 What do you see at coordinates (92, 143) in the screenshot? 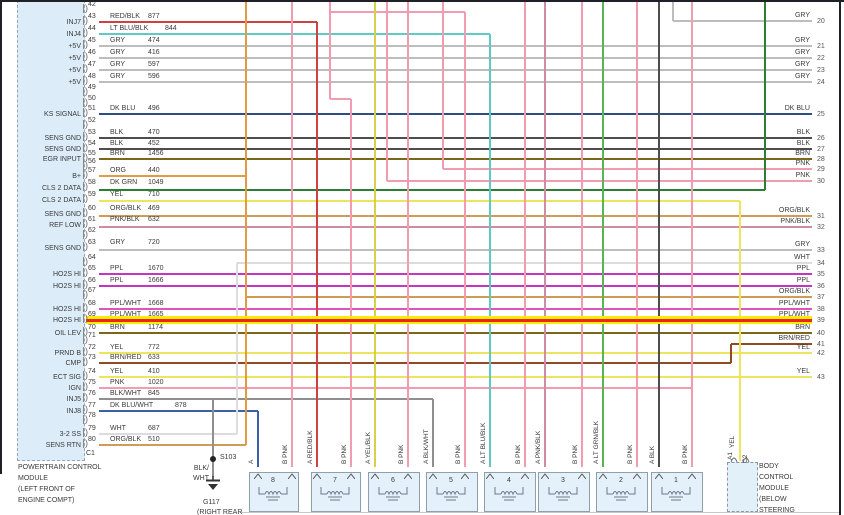
I see `pcm-pin-number: 54` at bounding box center [92, 143].